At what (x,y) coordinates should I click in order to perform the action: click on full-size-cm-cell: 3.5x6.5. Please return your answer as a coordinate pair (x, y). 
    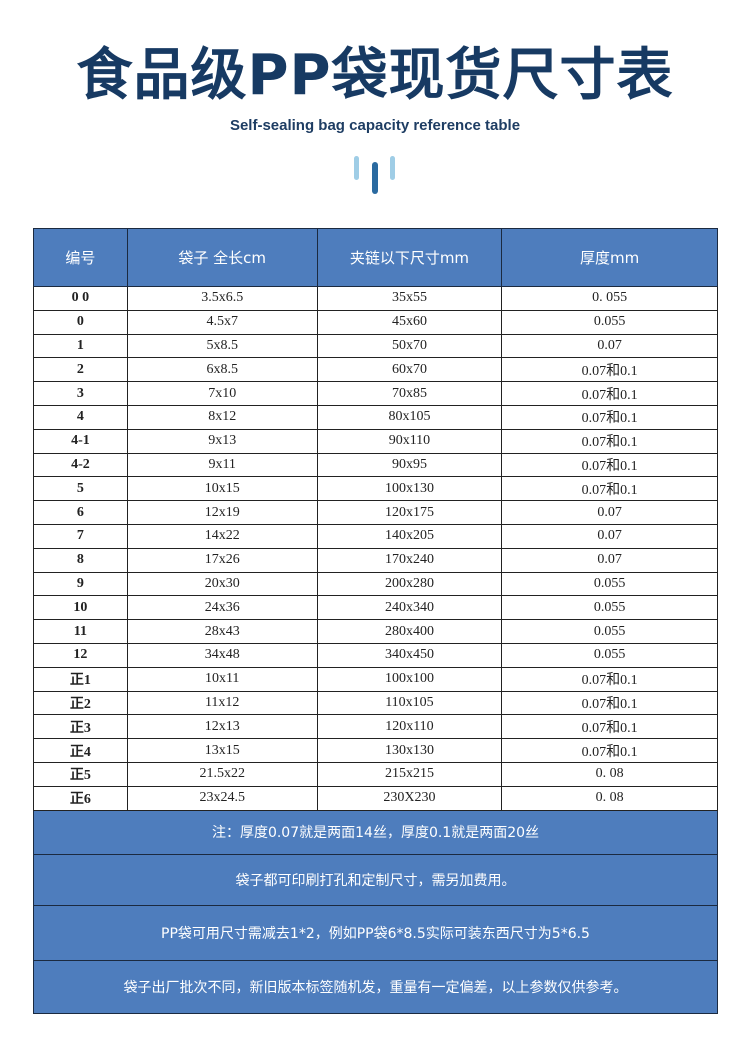
    Looking at the image, I should click on (222, 298).